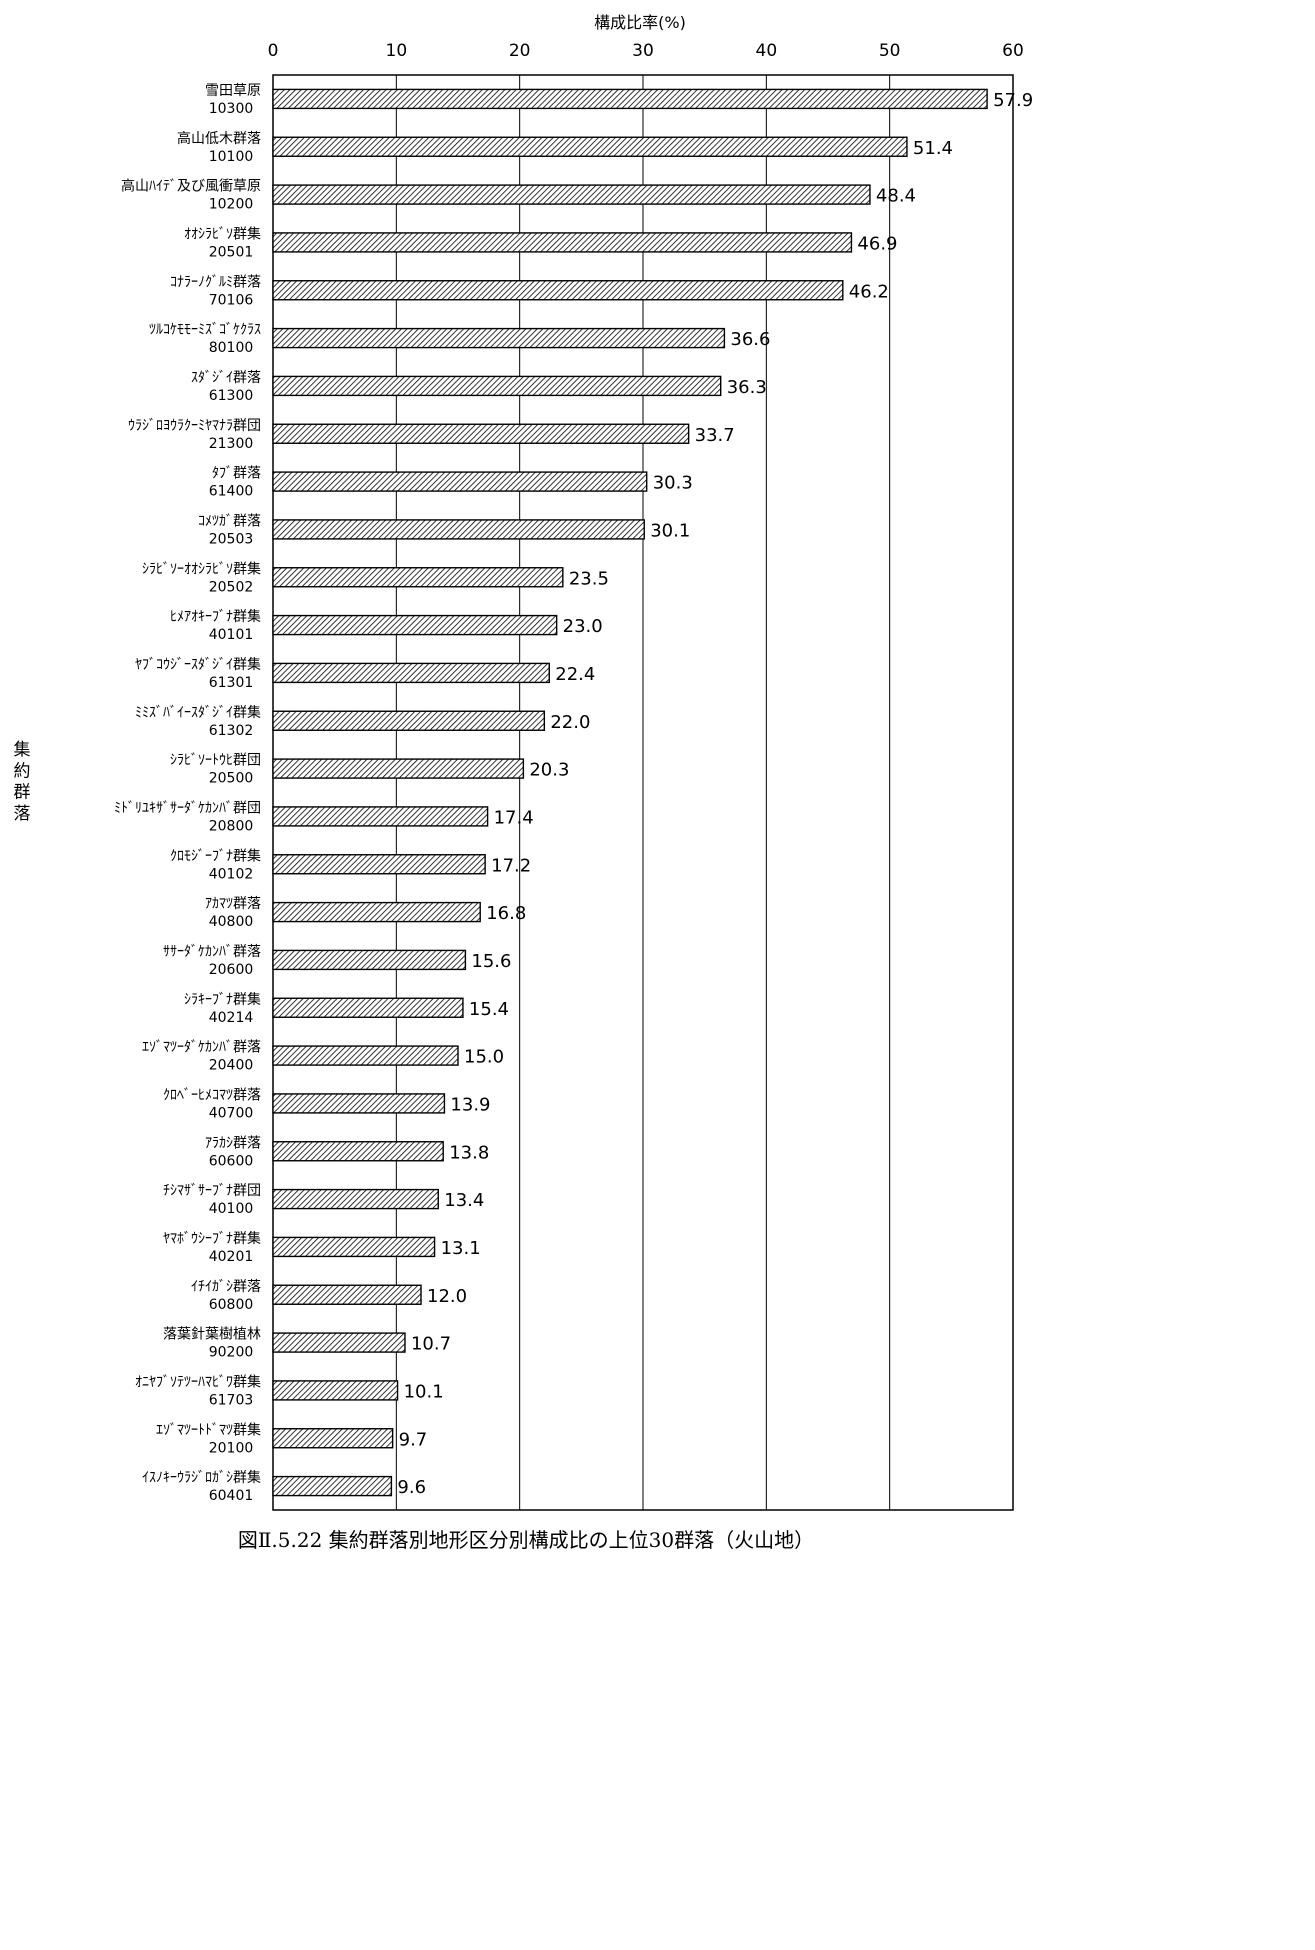  I want to click on category-name: 高山ﾊｲﾃﾞ及び風衝草原, so click(191, 186).